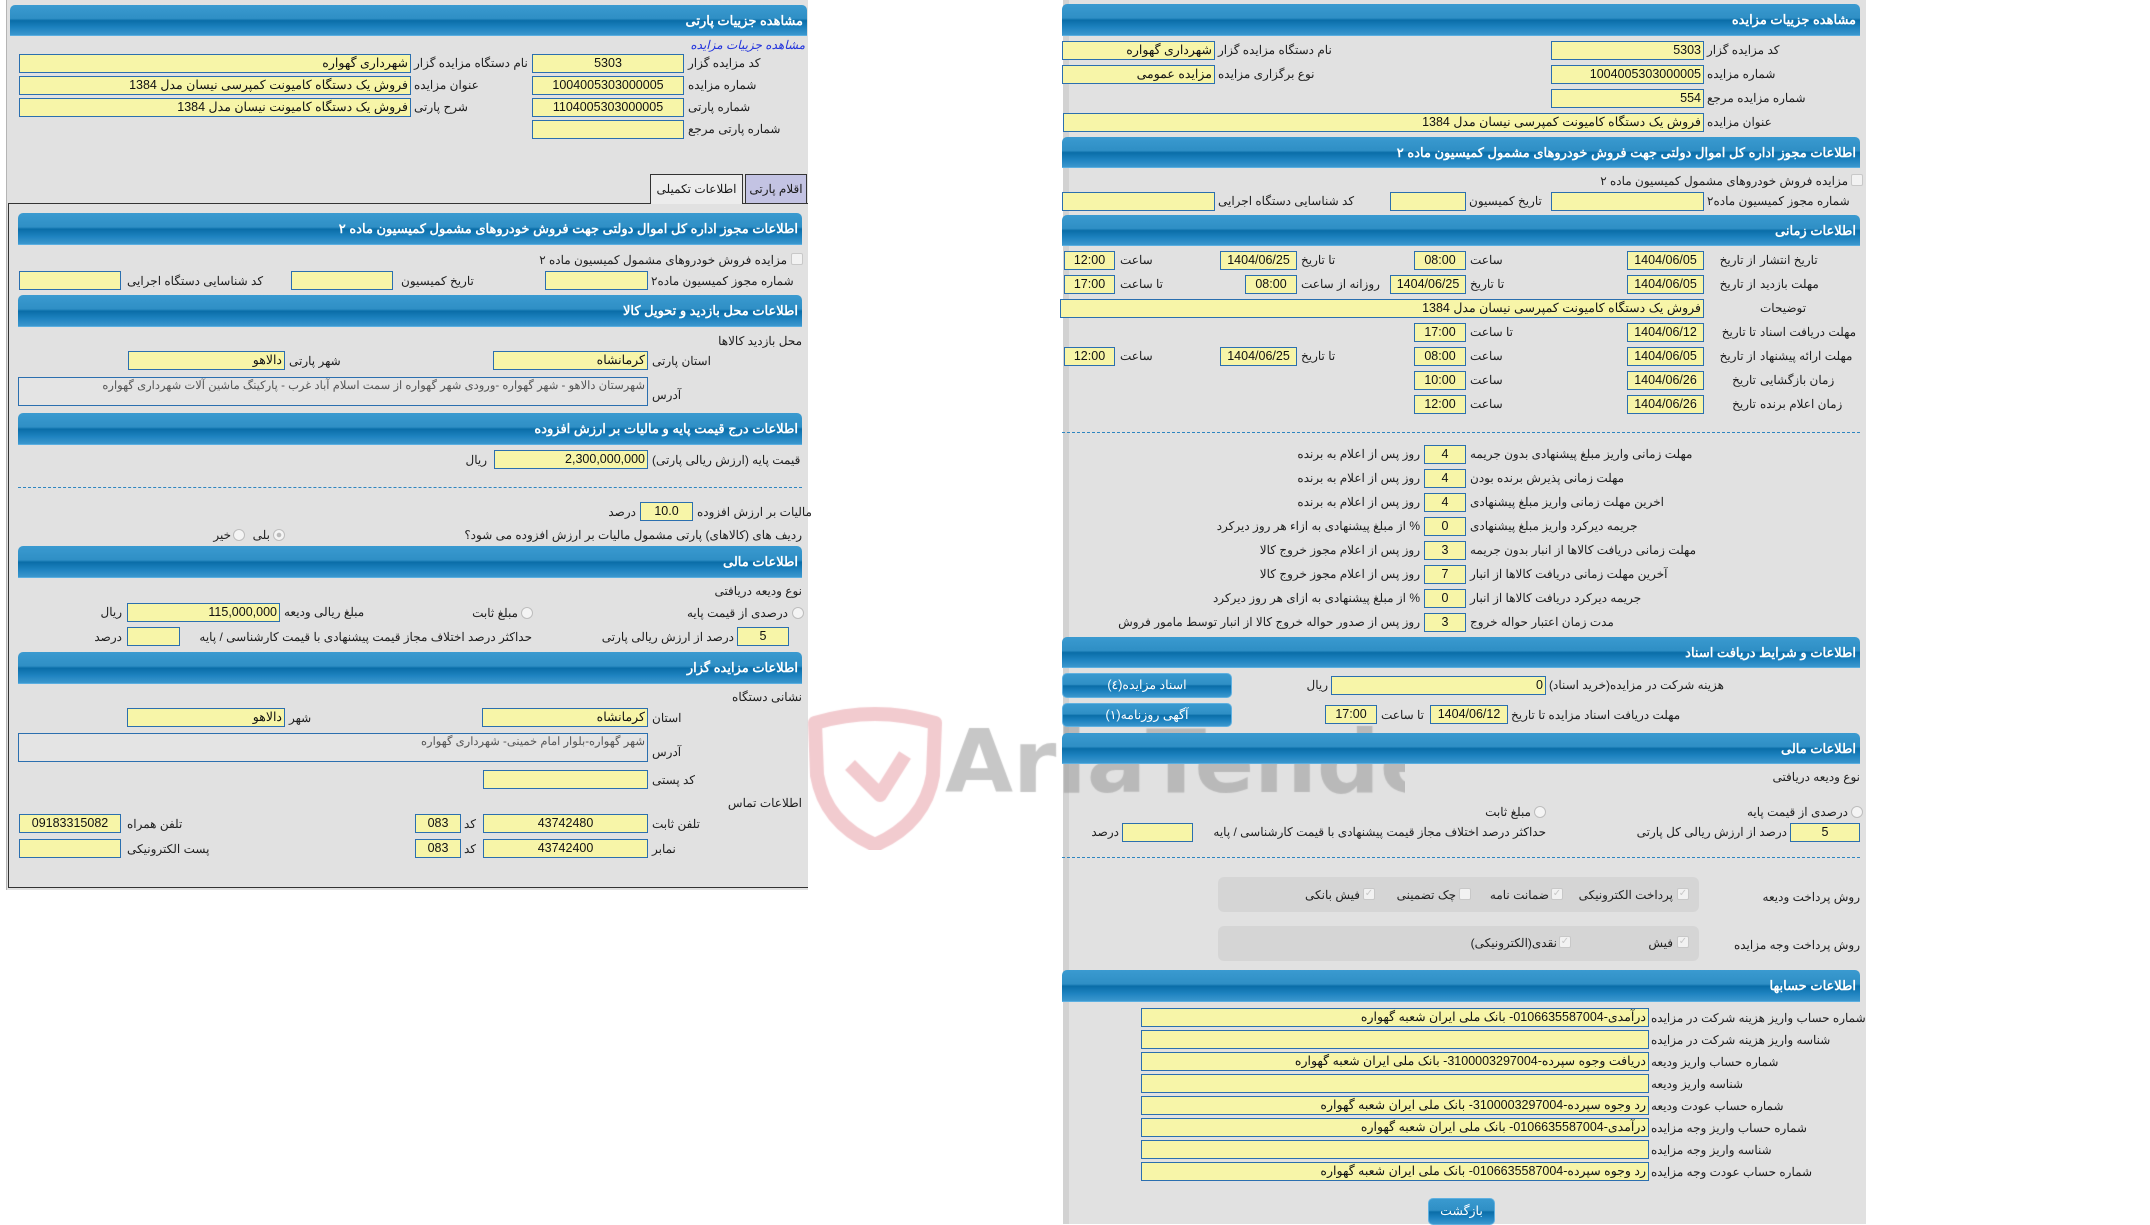 The image size is (2150, 1225). I want to click on mobile-field: 09183315082, so click(70, 823).